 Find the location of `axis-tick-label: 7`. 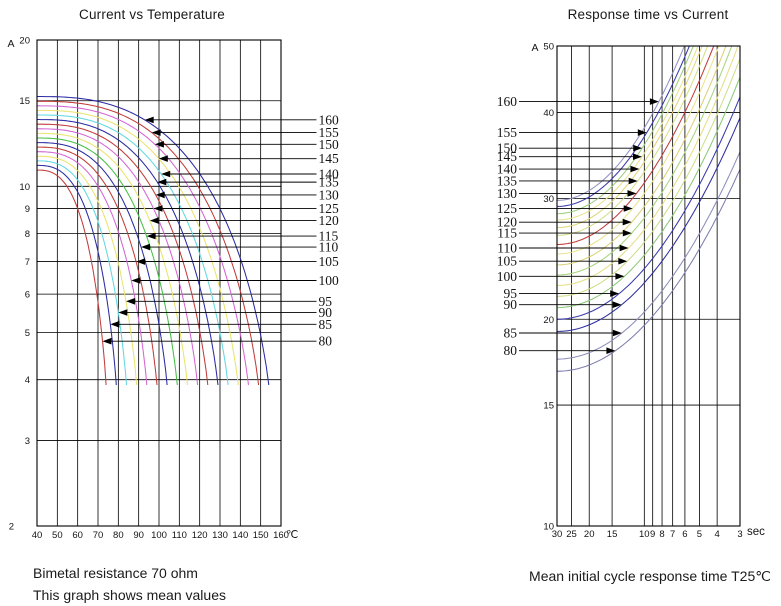

axis-tick-label: 7 is located at coordinates (672, 534).